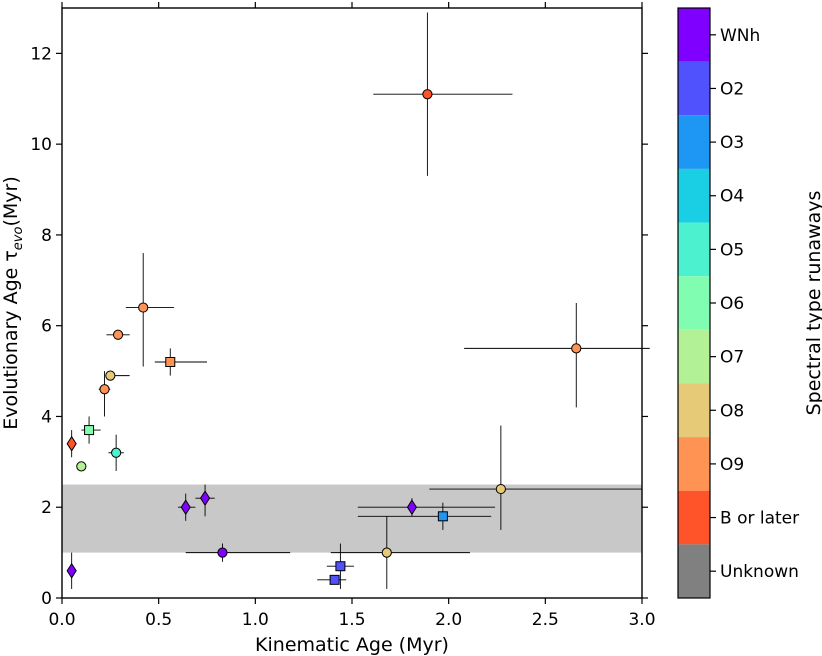 This screenshot has width=822, height=656. Describe the element at coordinates (18, 238) in the screenshot. I see `y-axis-label-sub: evo` at that location.